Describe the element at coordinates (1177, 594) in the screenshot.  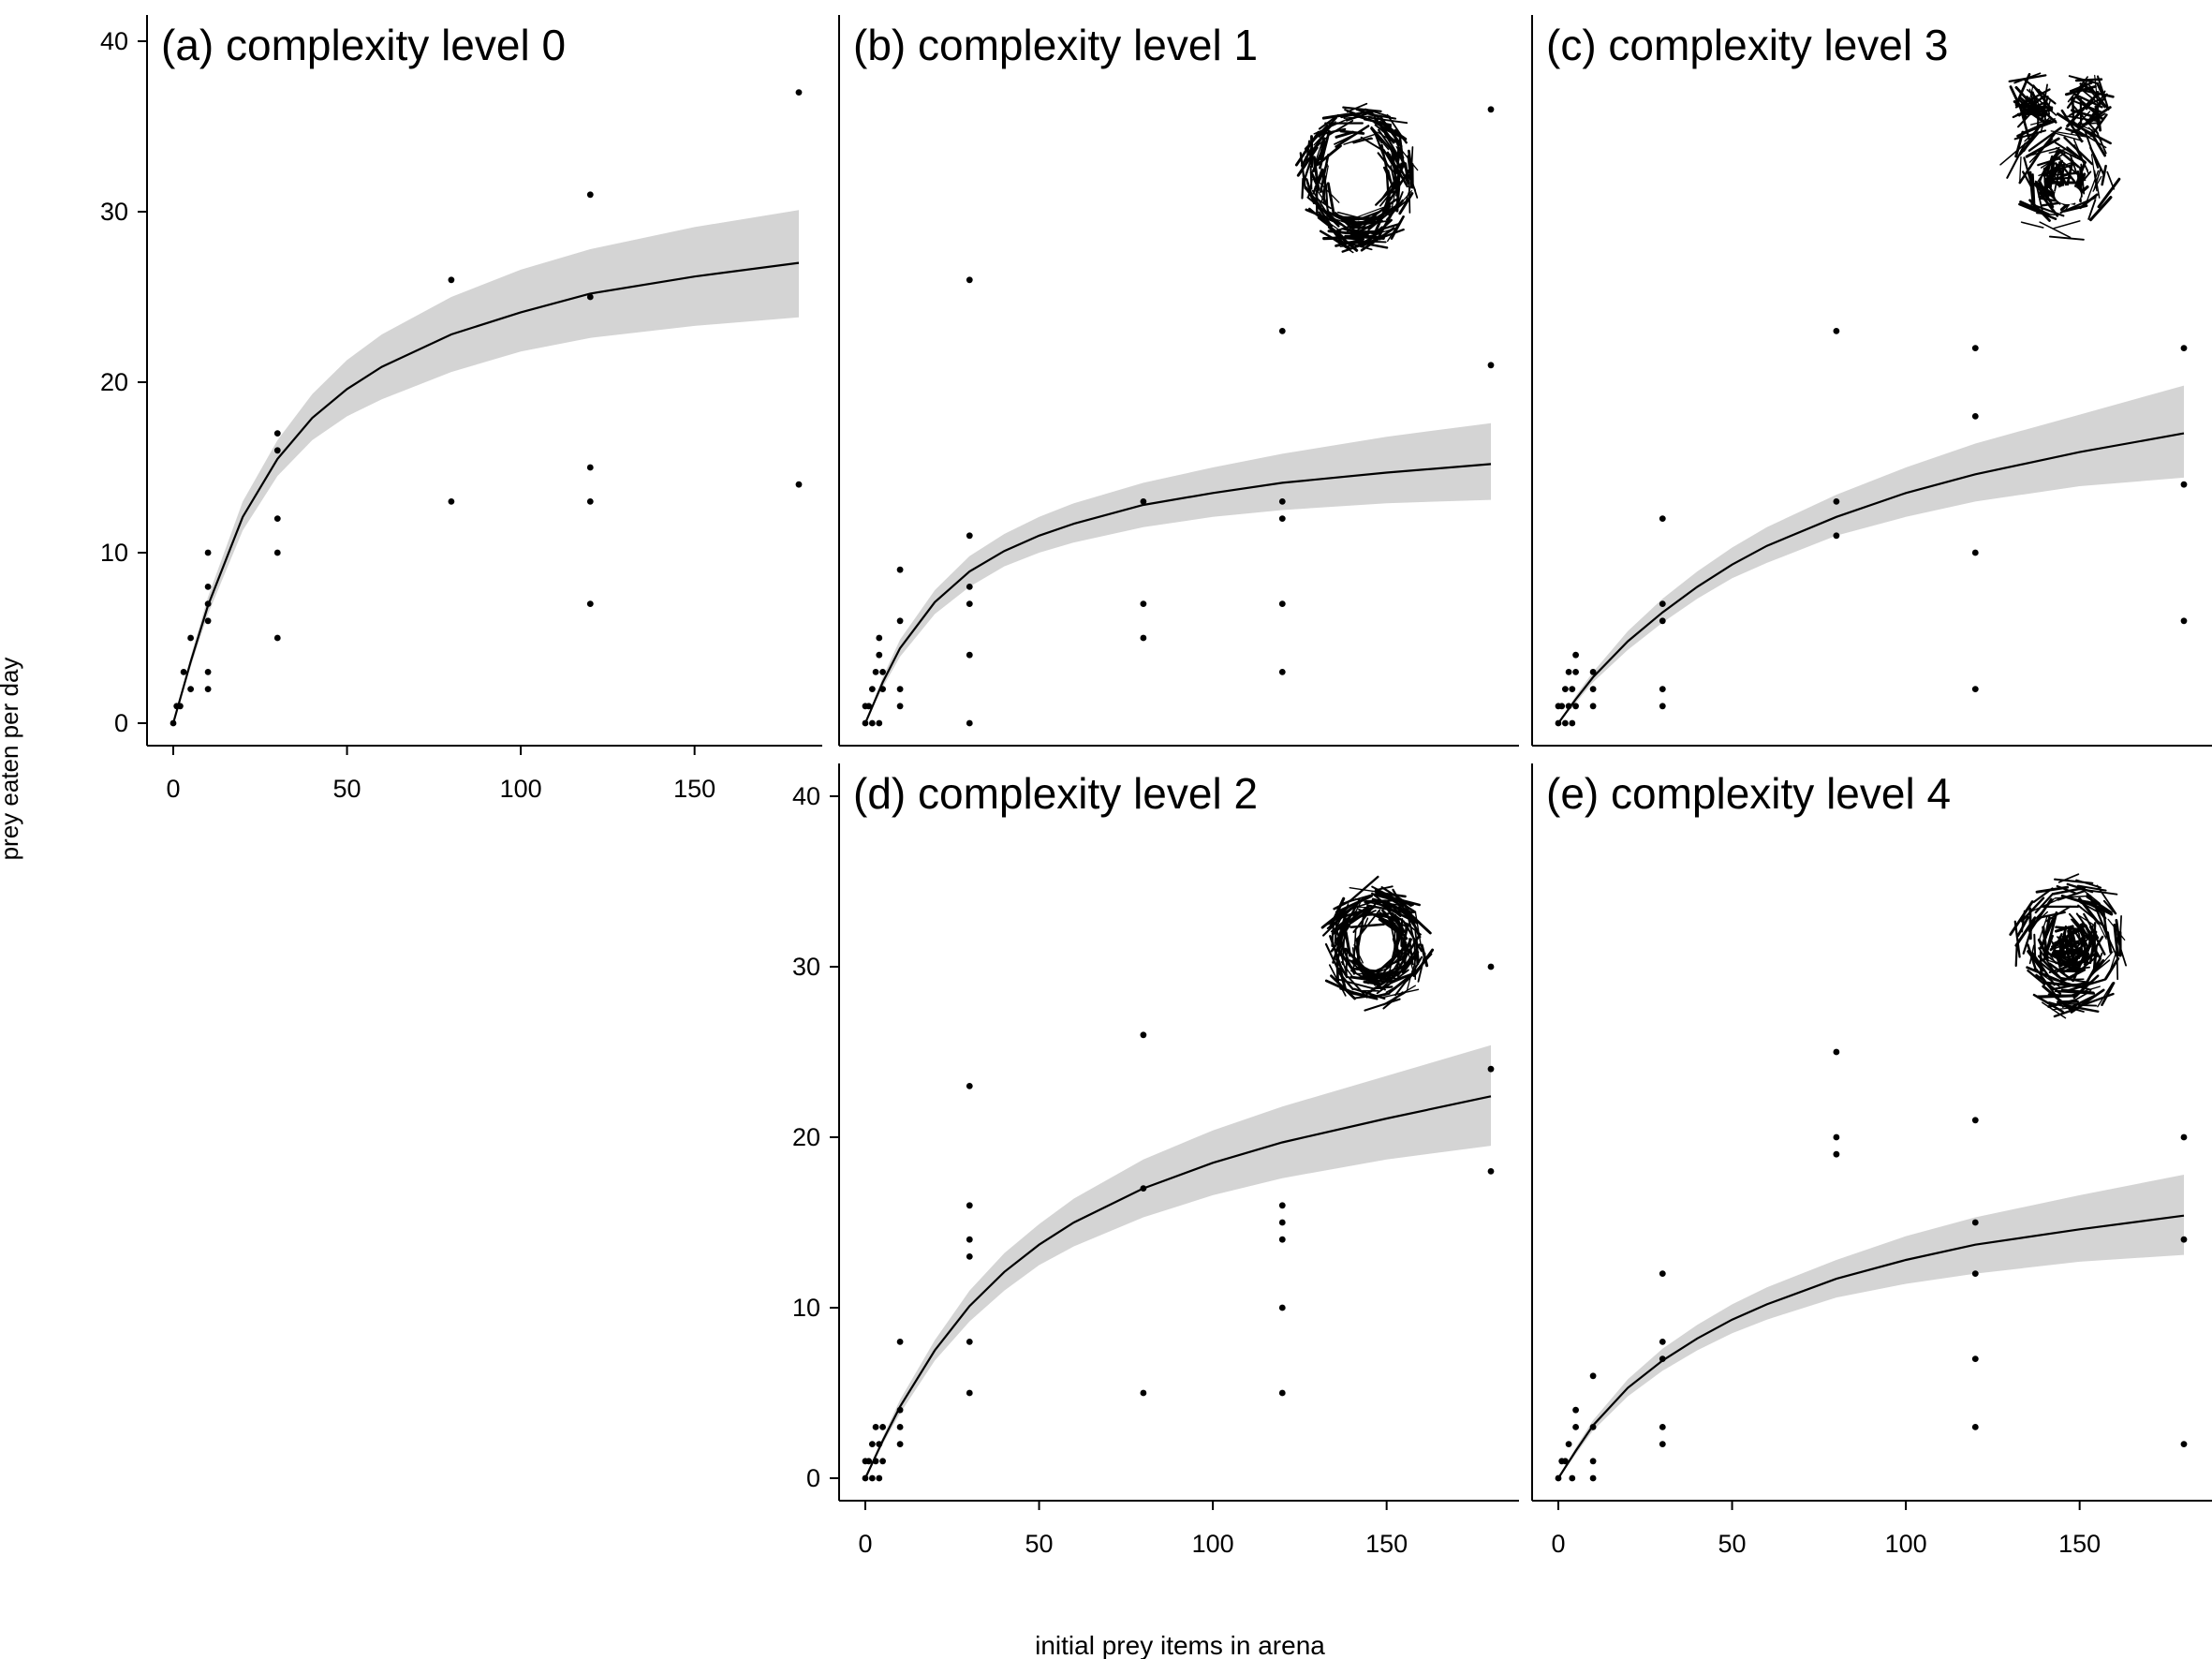
I see `fitted-curve` at that location.